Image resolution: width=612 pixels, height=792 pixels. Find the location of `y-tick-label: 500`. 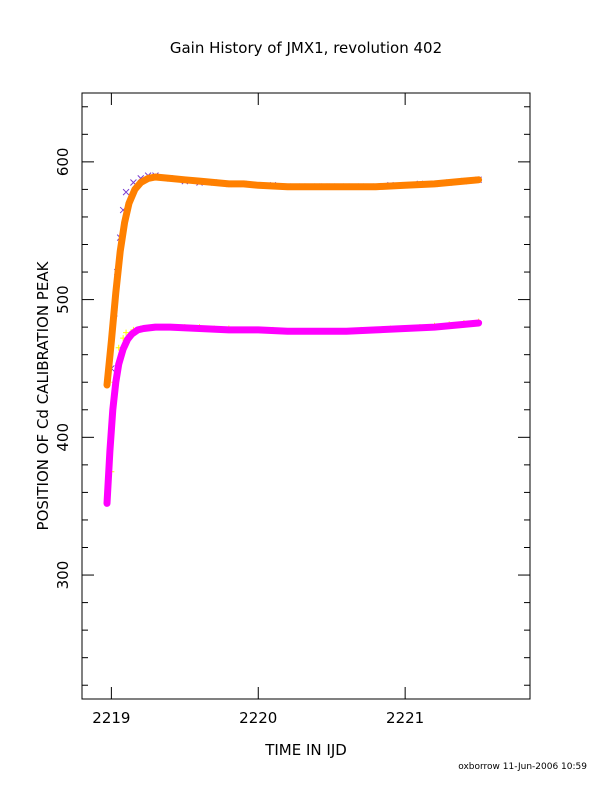

y-tick-label: 500 is located at coordinates (63, 299).